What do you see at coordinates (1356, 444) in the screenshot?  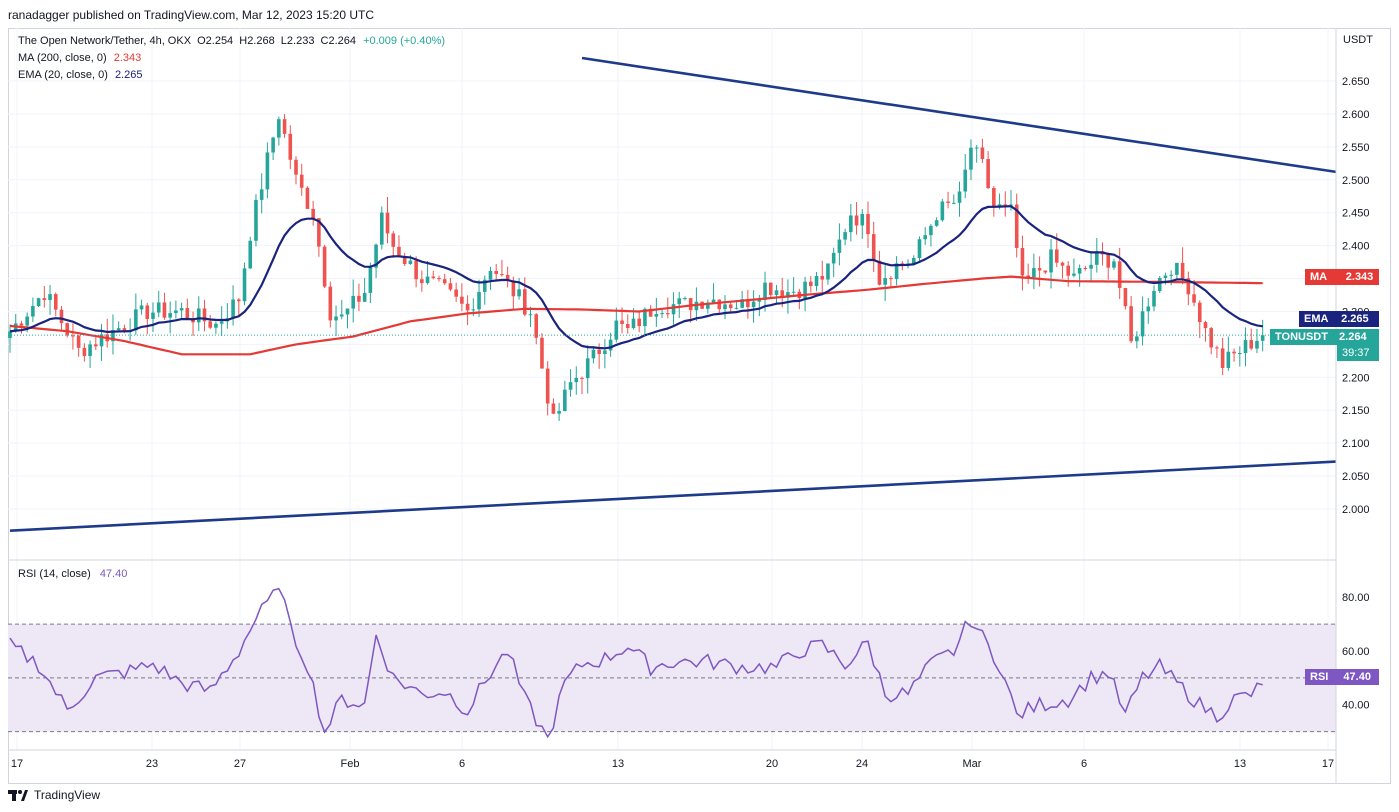 I see `price-tick-label: 2.100` at bounding box center [1356, 444].